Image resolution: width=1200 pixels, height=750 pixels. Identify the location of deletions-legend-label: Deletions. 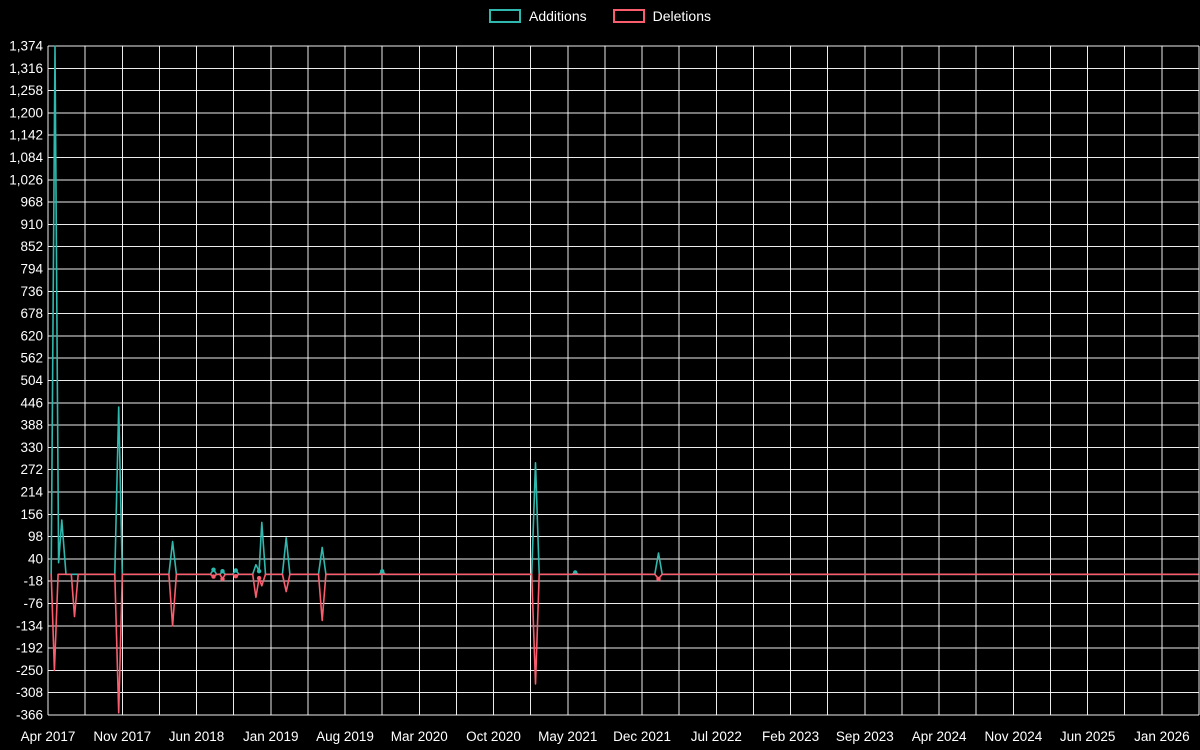
(681, 16).